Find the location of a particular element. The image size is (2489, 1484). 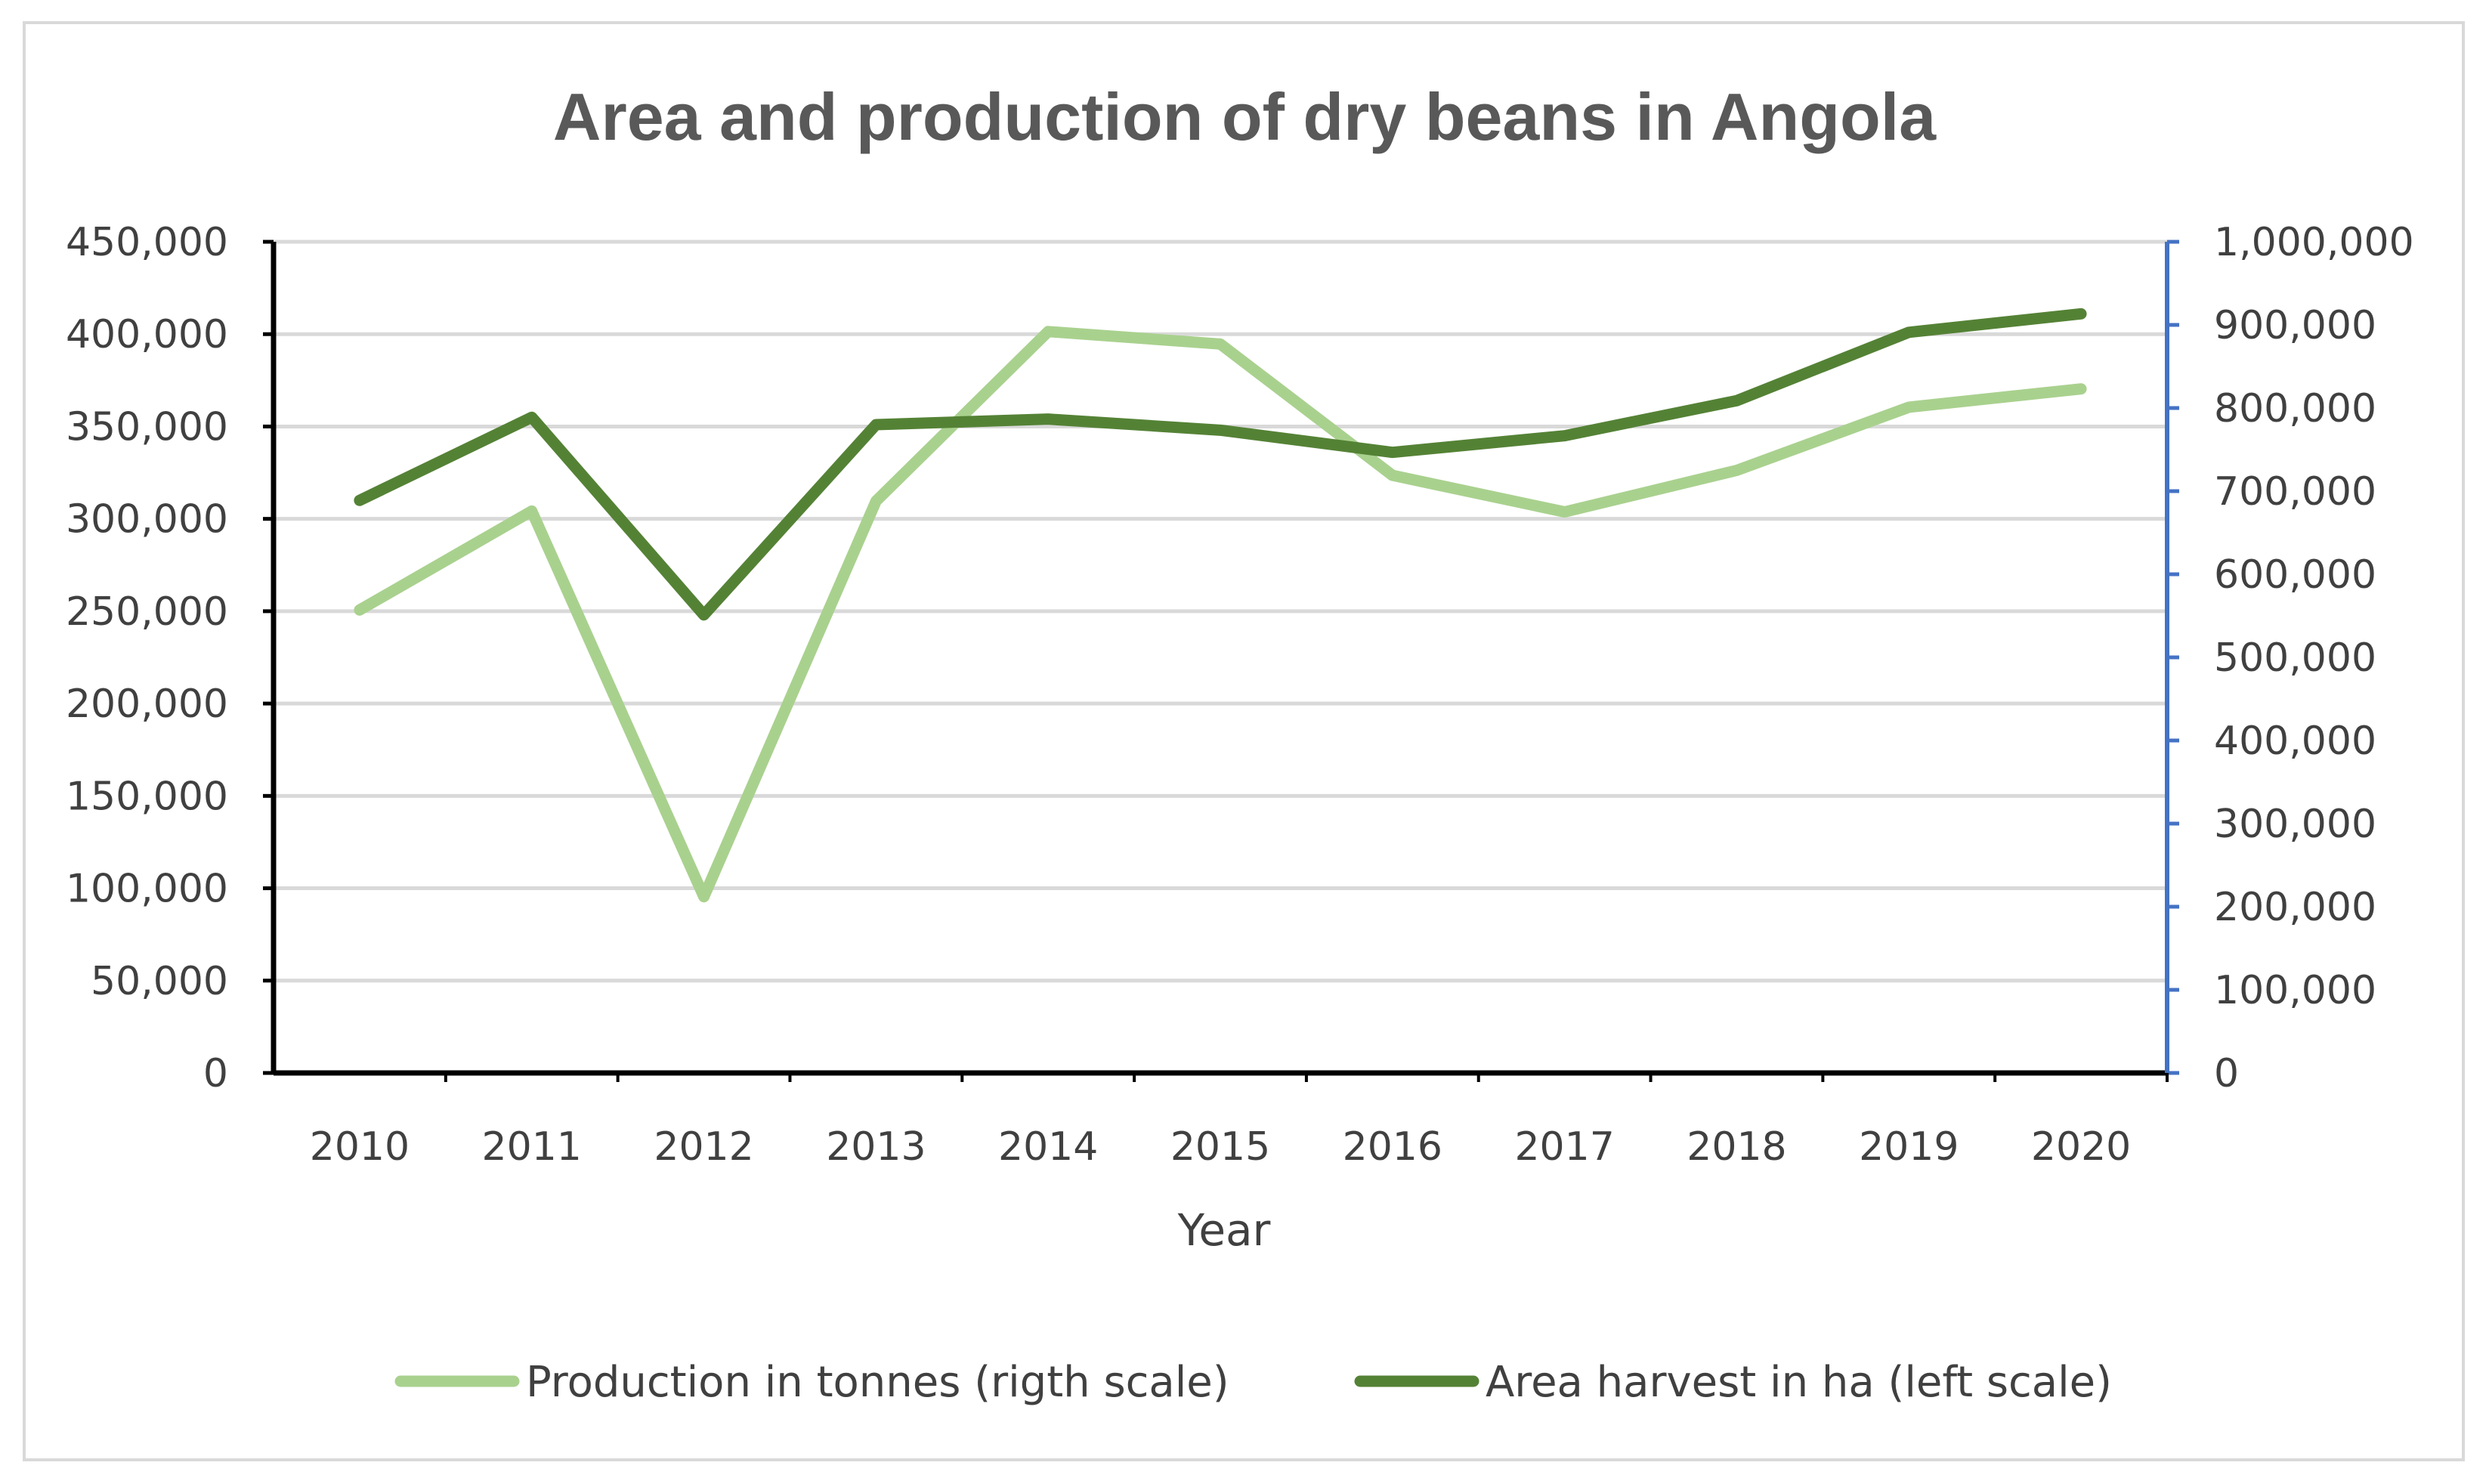

right-tick-label: 500,000 is located at coordinates (2295, 658).